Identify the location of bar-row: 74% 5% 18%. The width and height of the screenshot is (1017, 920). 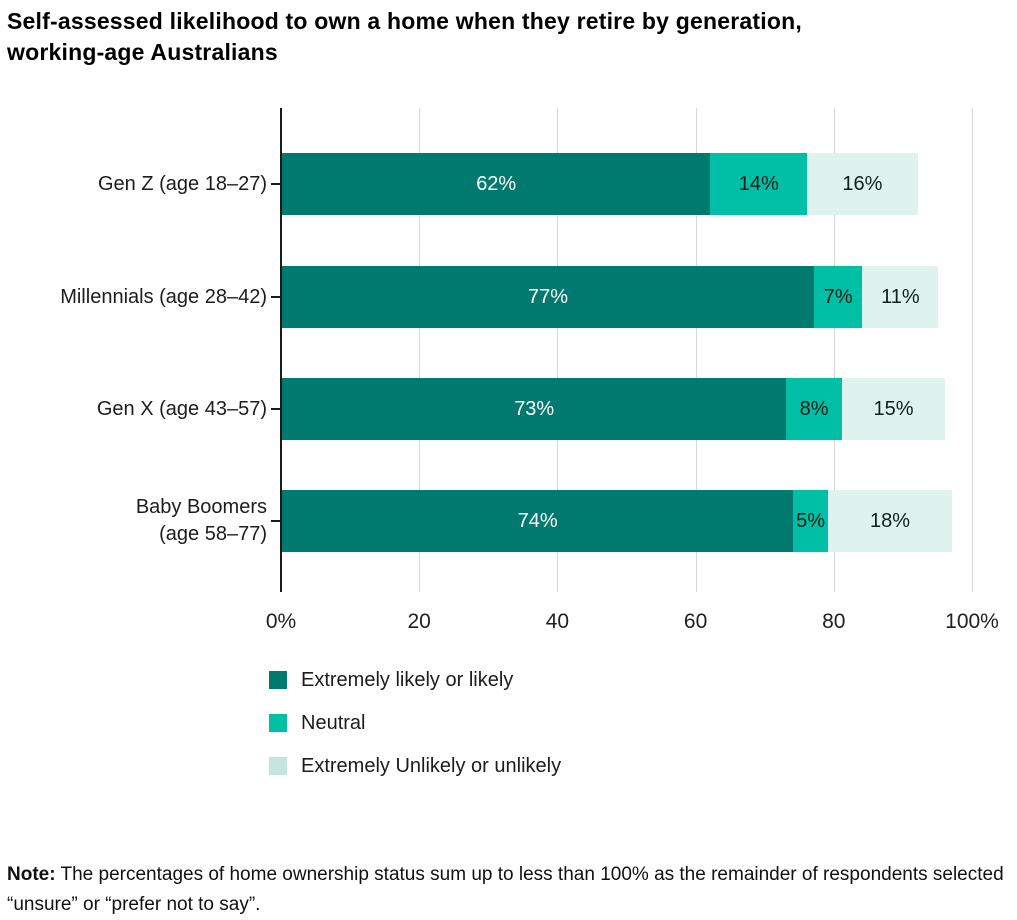
(617, 521).